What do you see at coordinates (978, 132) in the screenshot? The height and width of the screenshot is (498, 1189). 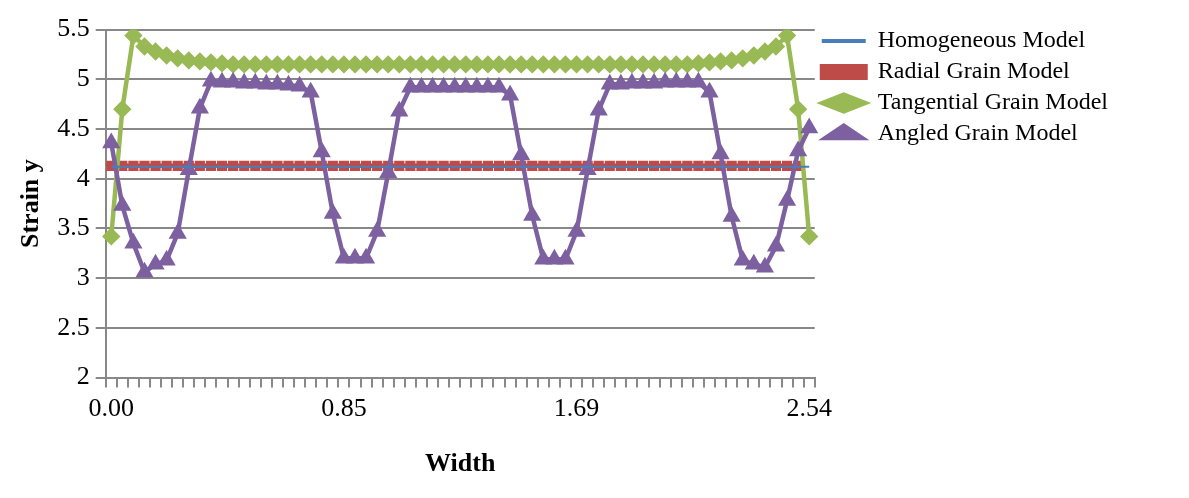 I see `legend-label: Angled Grain Model` at bounding box center [978, 132].